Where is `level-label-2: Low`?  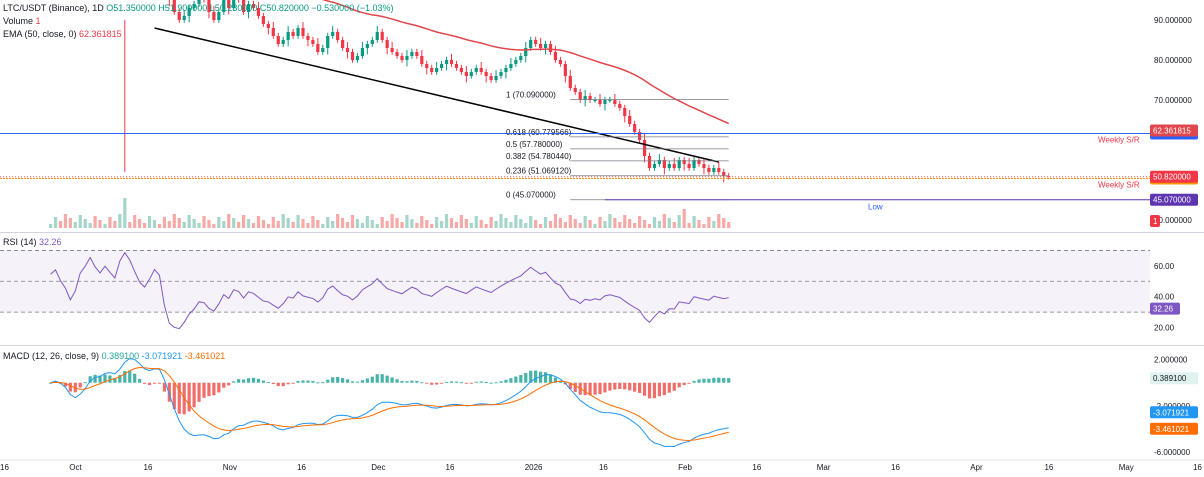
level-label-2: Low is located at coordinates (875, 207).